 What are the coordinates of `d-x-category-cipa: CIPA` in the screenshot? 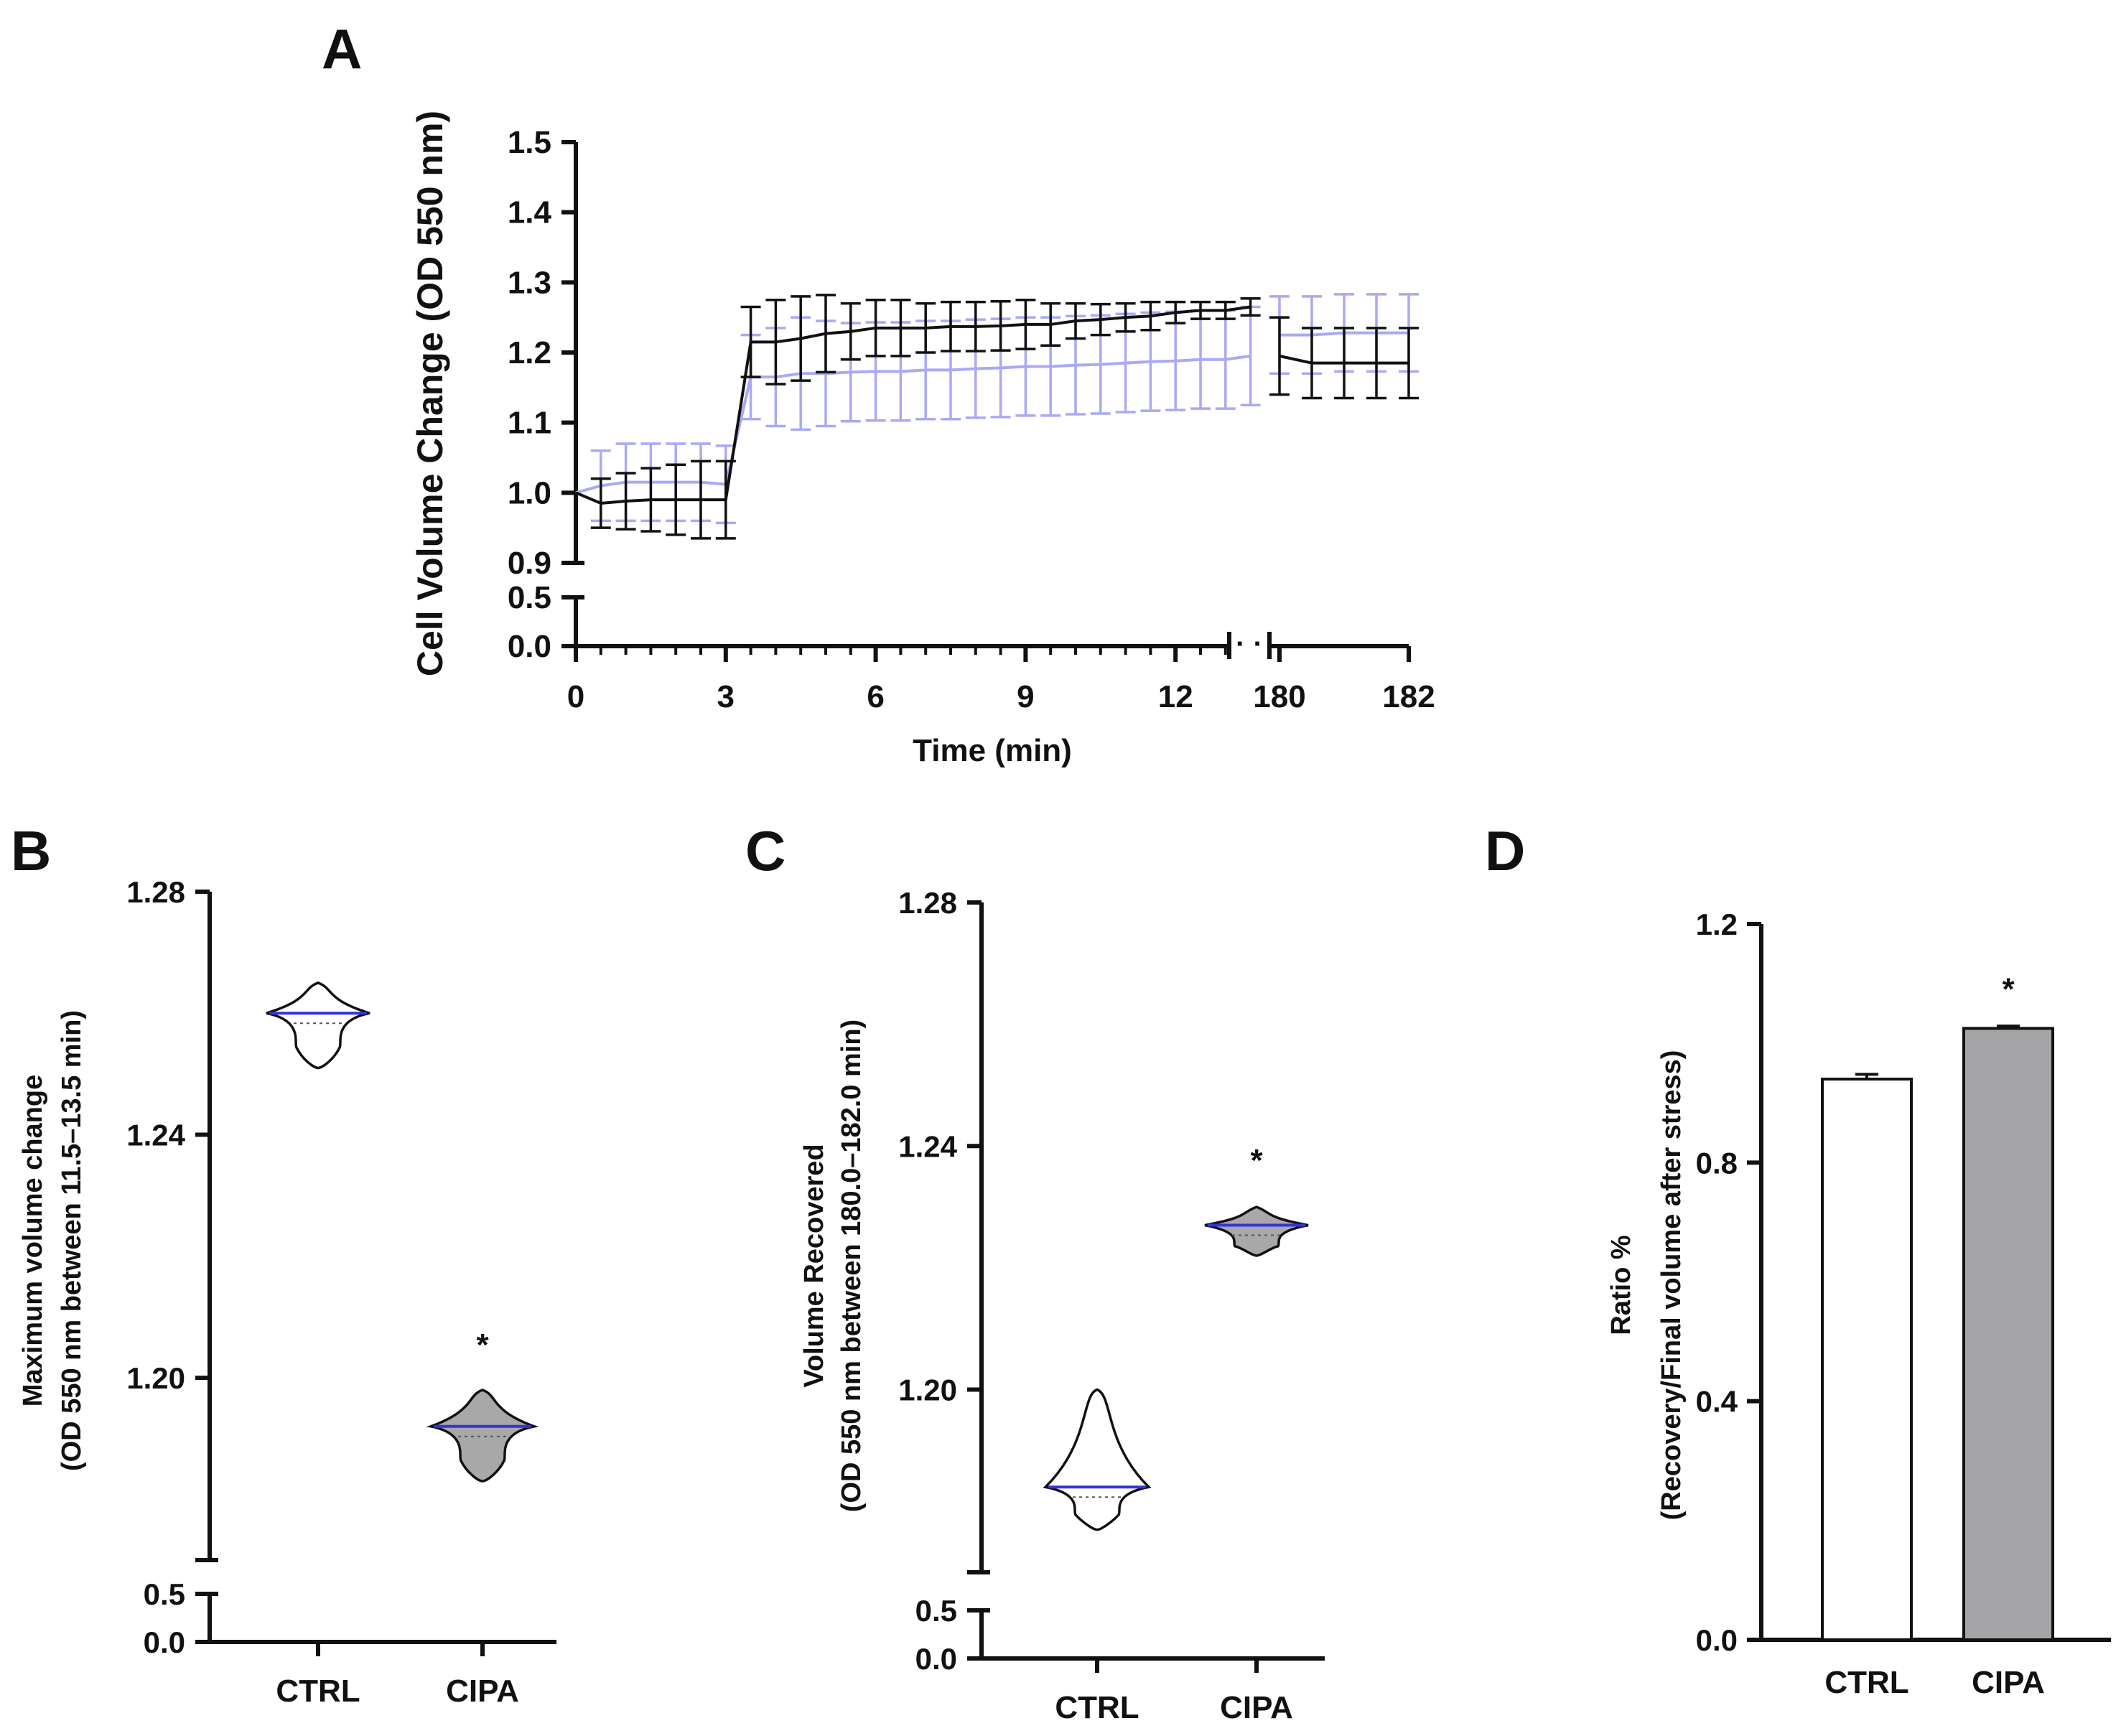 It's located at (2009, 1682).